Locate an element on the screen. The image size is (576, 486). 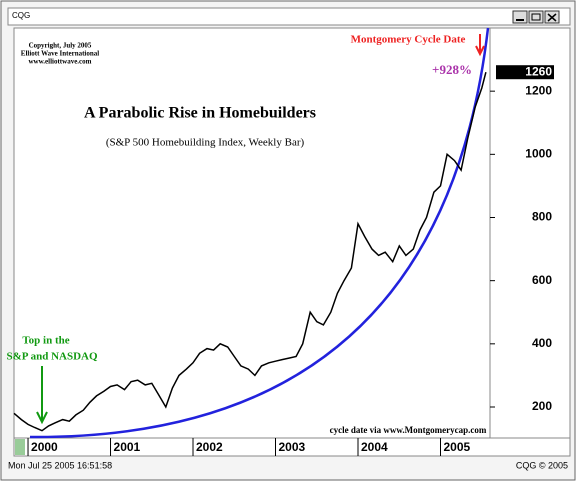
maximize-icon is located at coordinates (536, 17).